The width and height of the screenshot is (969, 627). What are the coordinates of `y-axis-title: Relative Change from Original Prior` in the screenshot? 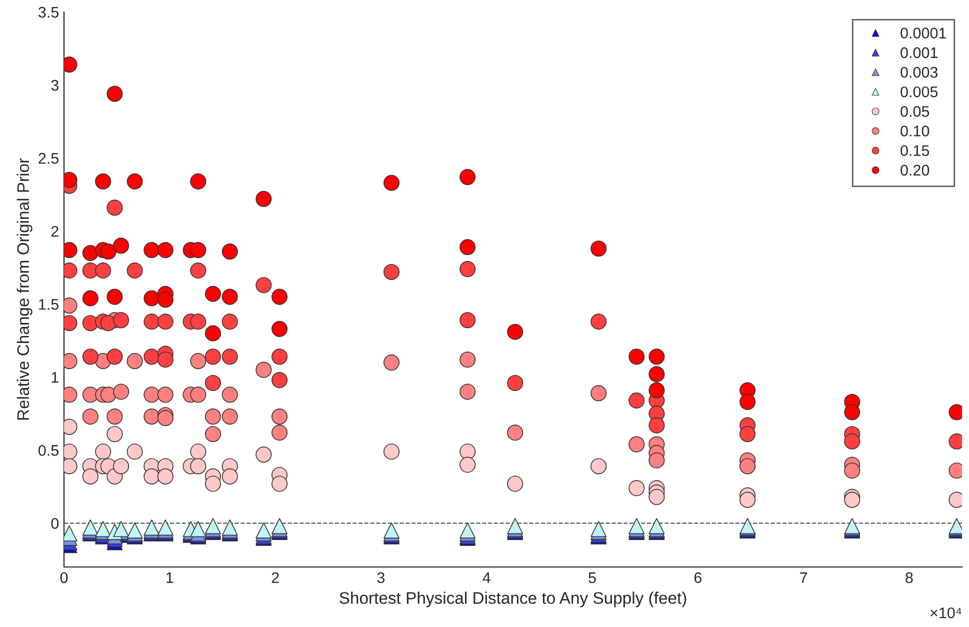 It's located at (24, 289).